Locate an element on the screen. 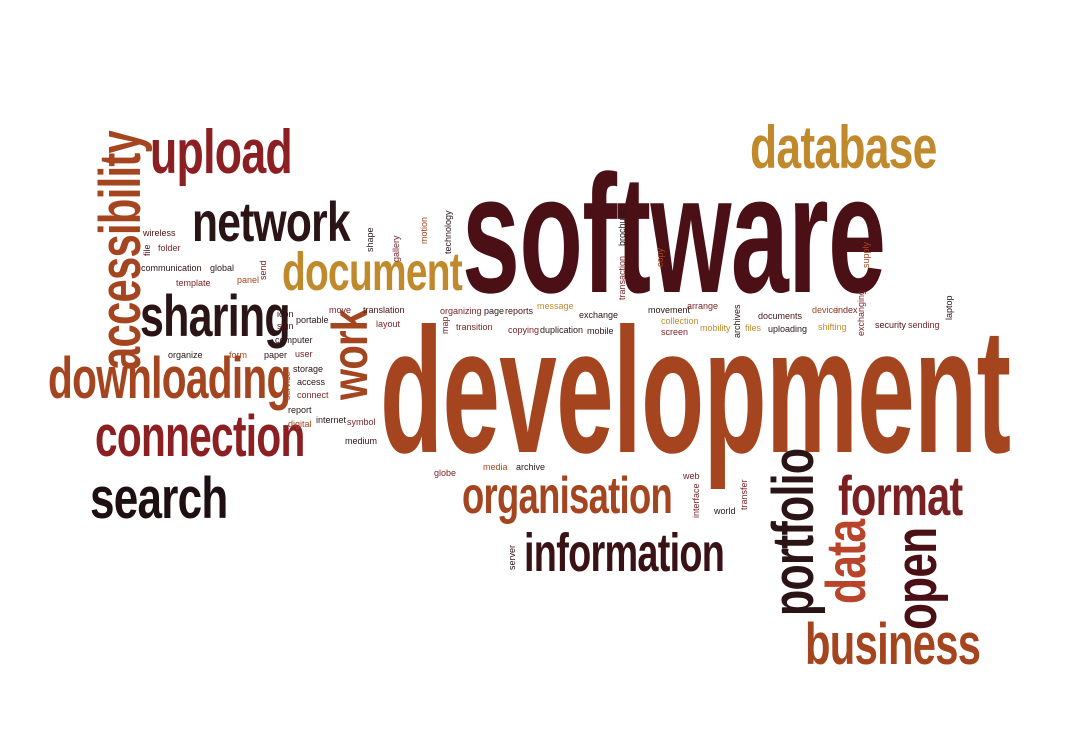 The height and width of the screenshot is (748, 1080). word-medium: medium is located at coordinates (361, 441).